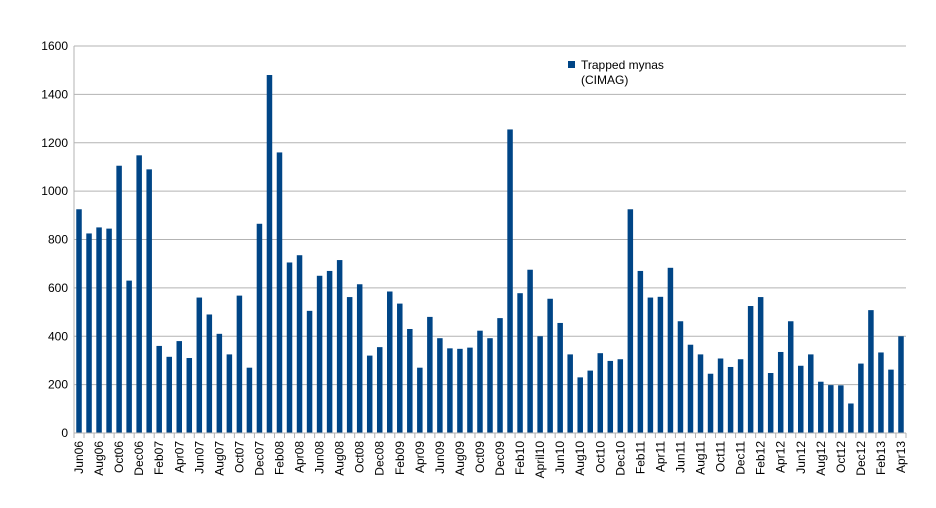  Describe the element at coordinates (571, 64) in the screenshot. I see `legend-swatch` at that location.